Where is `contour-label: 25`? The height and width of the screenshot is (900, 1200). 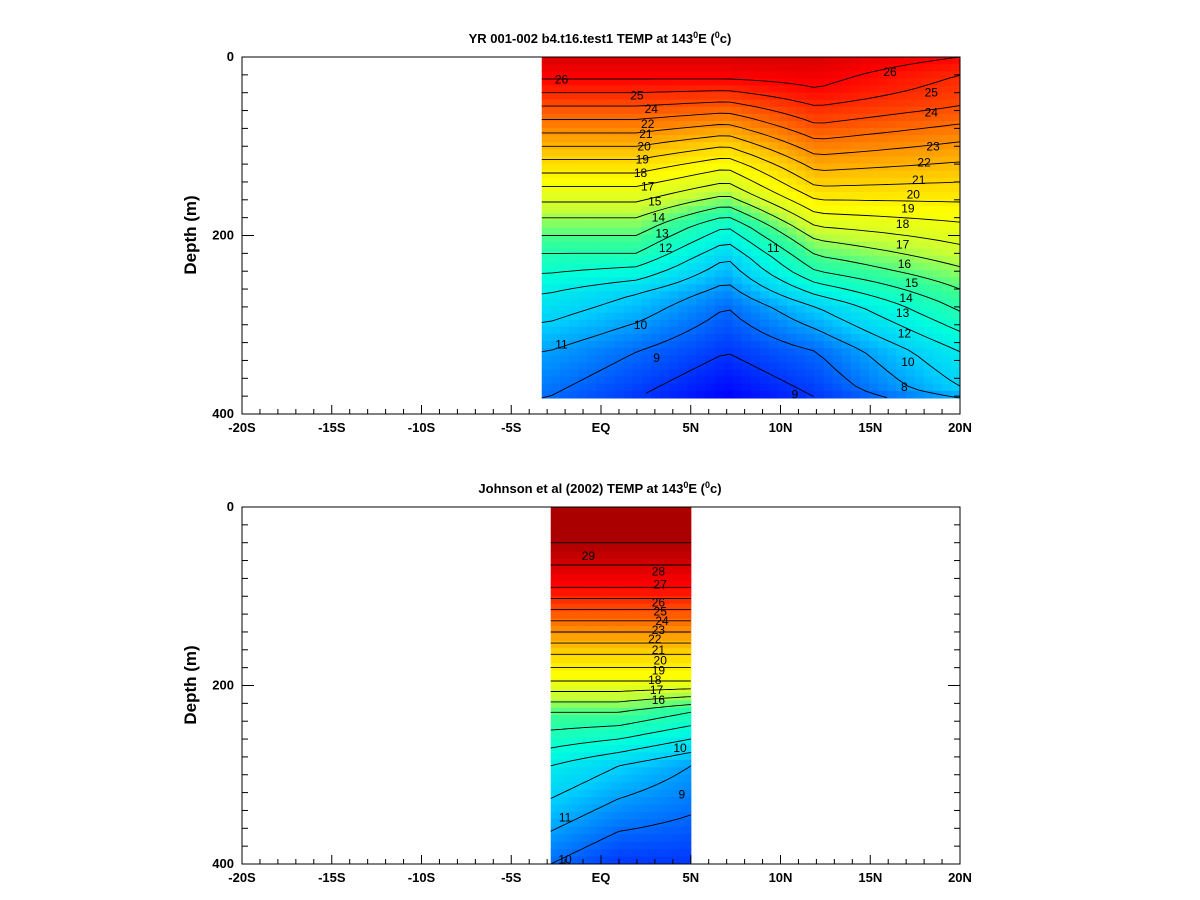 contour-label: 25 is located at coordinates (932, 93).